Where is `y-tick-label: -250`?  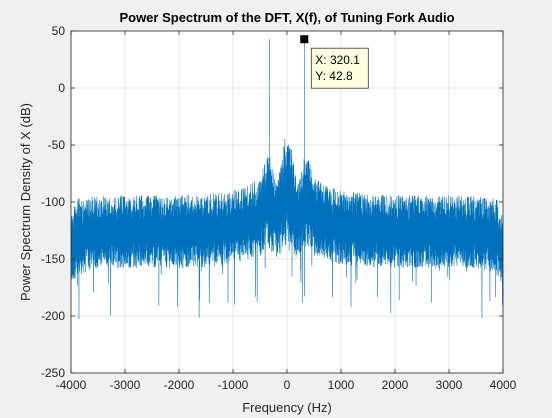 y-tick-label: -250 is located at coordinates (53, 373).